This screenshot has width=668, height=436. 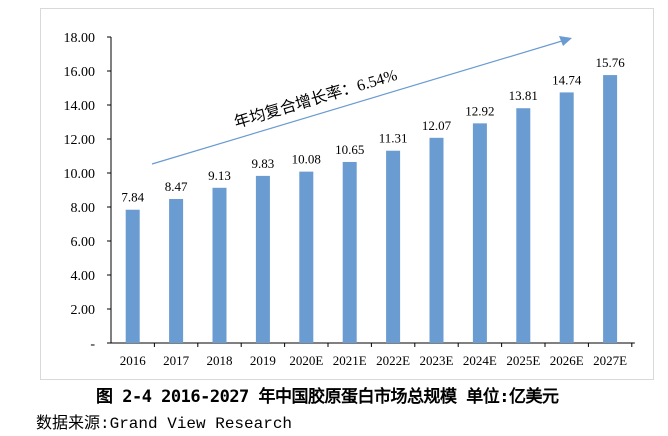 I want to click on x-tick-label: 2027E, so click(x=610, y=360).